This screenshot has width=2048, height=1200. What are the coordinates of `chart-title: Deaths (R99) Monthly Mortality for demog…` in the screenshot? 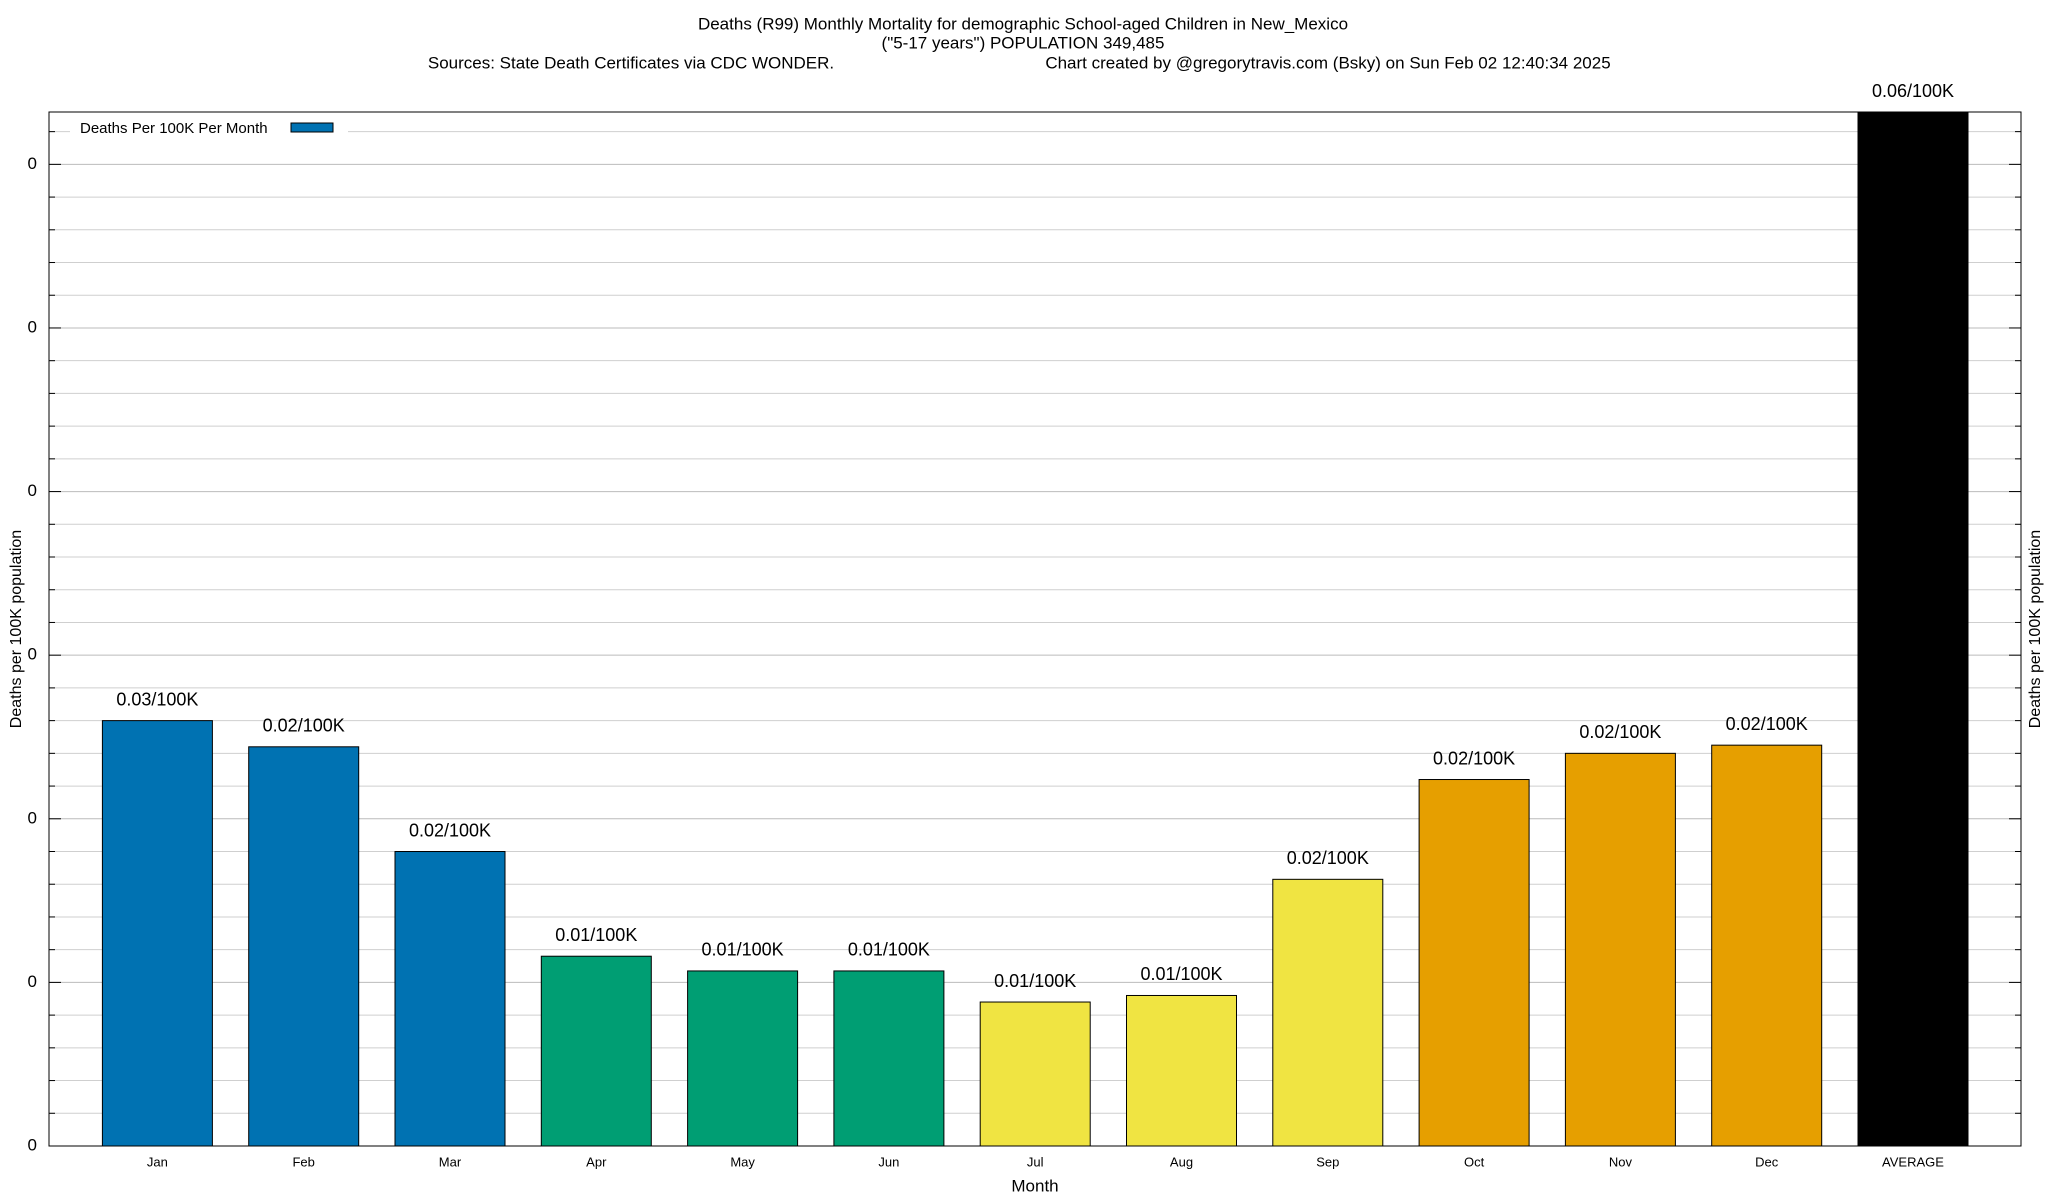 It's located at (1023, 23).